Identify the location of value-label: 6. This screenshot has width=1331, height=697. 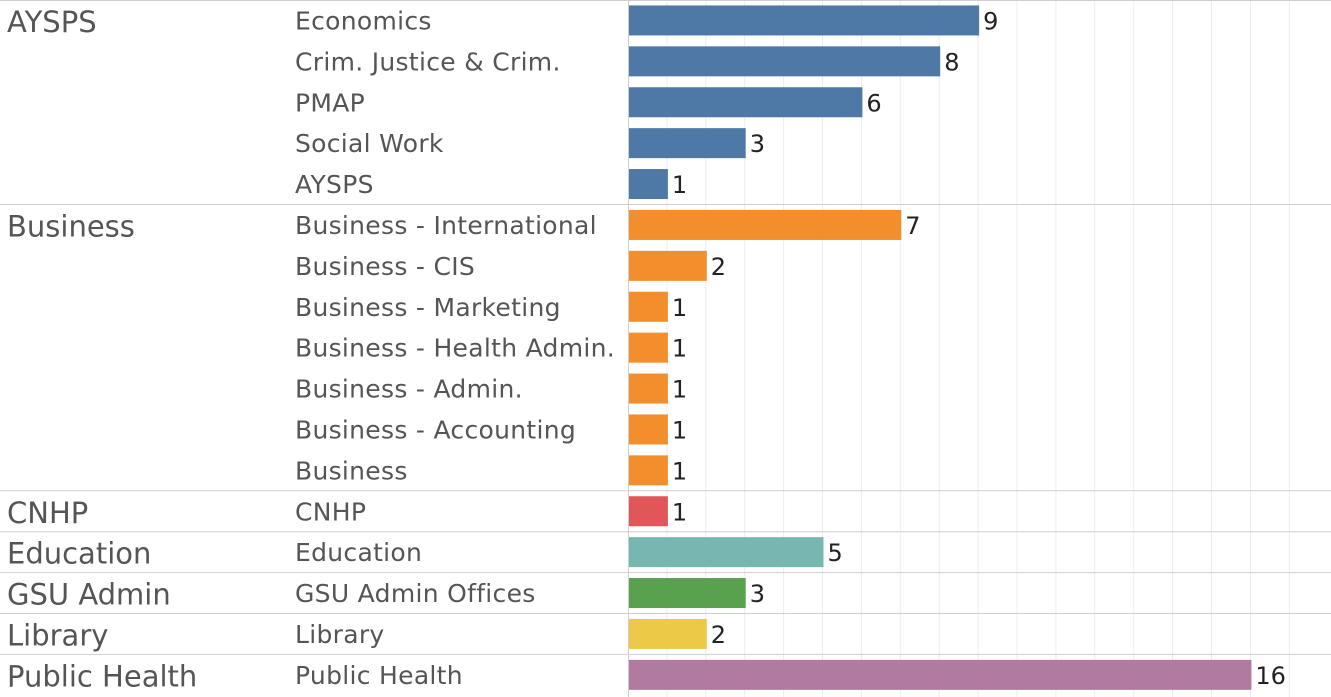
(873, 103).